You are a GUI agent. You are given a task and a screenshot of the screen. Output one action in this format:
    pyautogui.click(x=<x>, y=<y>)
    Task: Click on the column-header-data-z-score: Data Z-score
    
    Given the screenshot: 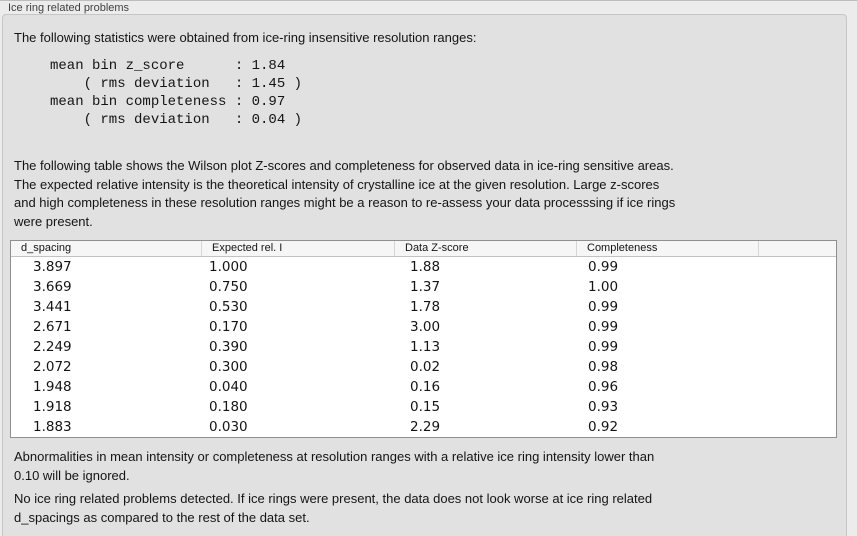 What is the action you would take?
    pyautogui.click(x=485, y=248)
    